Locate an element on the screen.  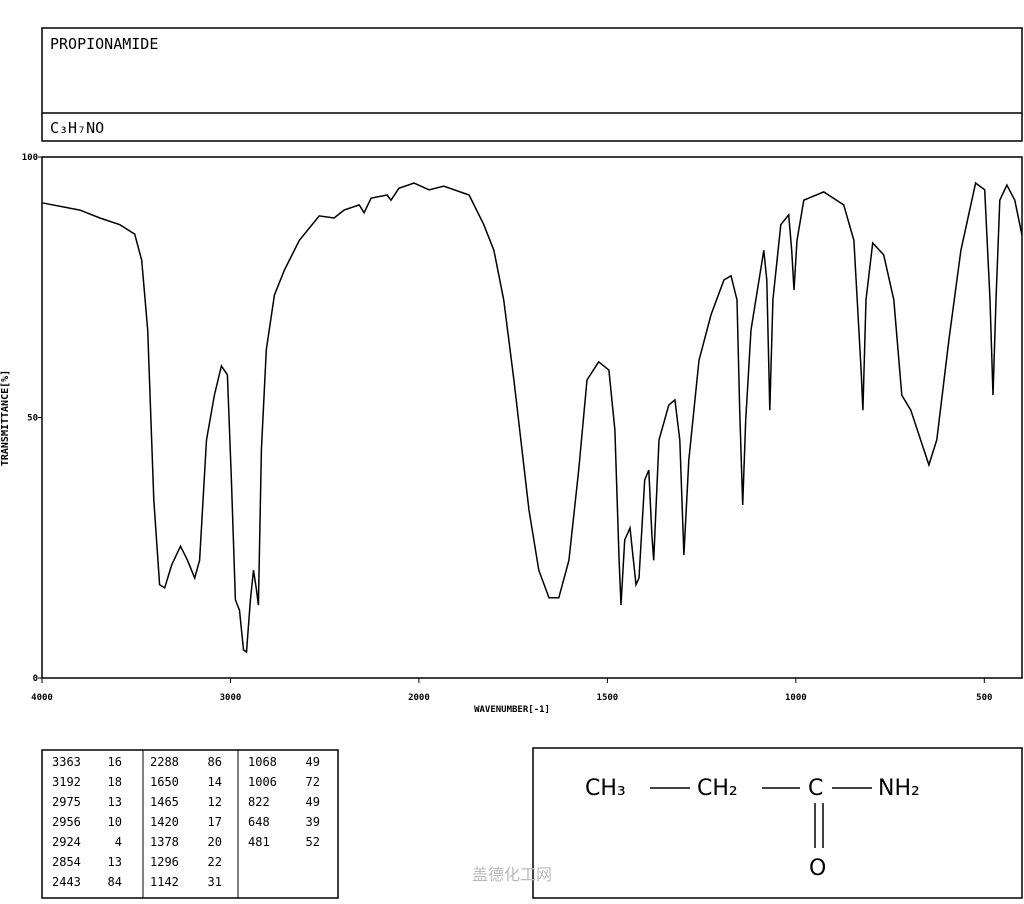
peak-intensity: 14 is located at coordinates (215, 782).